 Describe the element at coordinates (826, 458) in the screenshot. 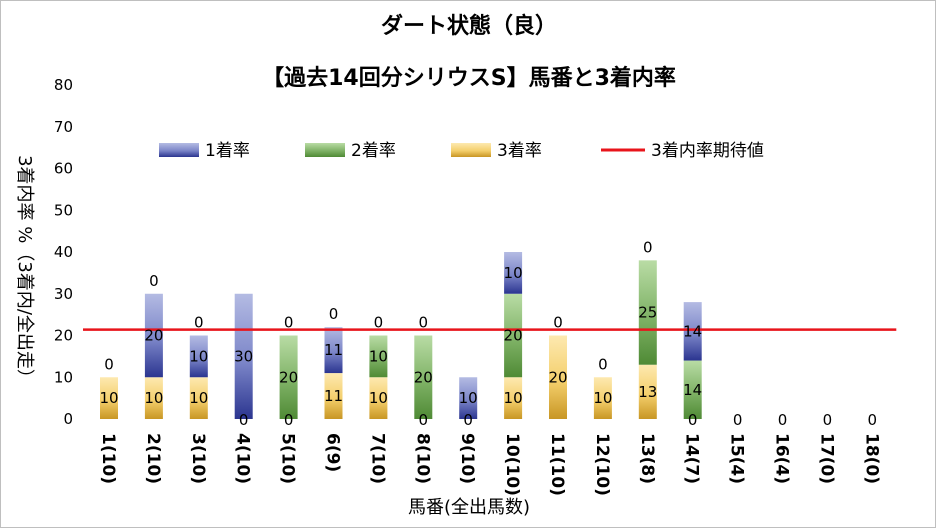

I see `x-tick-label: 17(0)` at that location.